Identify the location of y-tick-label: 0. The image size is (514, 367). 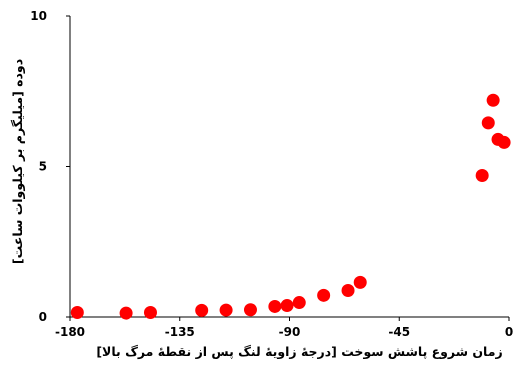
(43, 317).